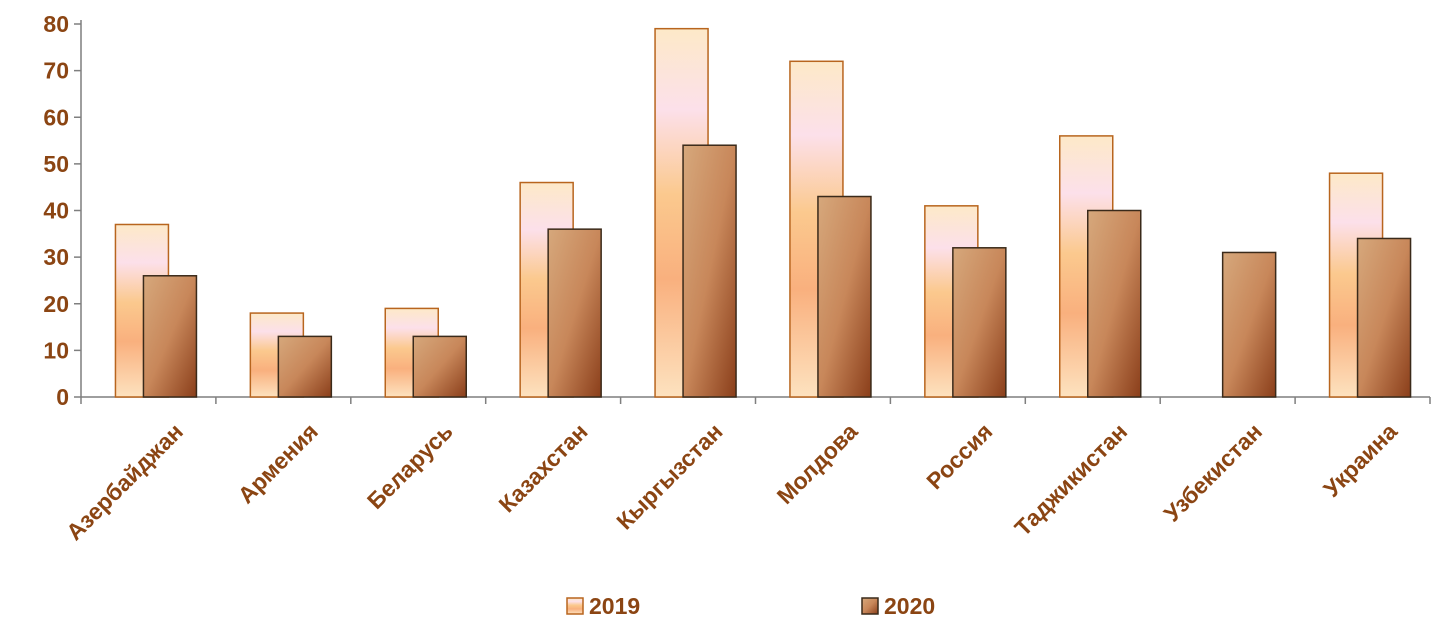 The height and width of the screenshot is (630, 1443). What do you see at coordinates (574, 313) in the screenshot?
I see `bar-2020-Казахстан` at bounding box center [574, 313].